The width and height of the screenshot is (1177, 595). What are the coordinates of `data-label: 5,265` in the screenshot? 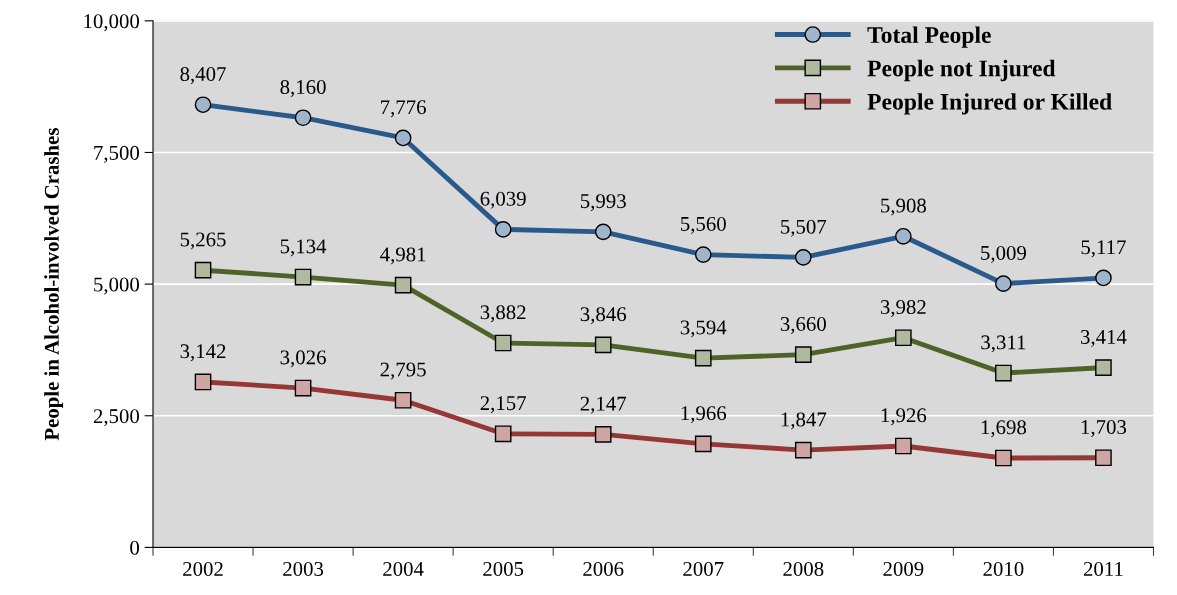 It's located at (203, 241).